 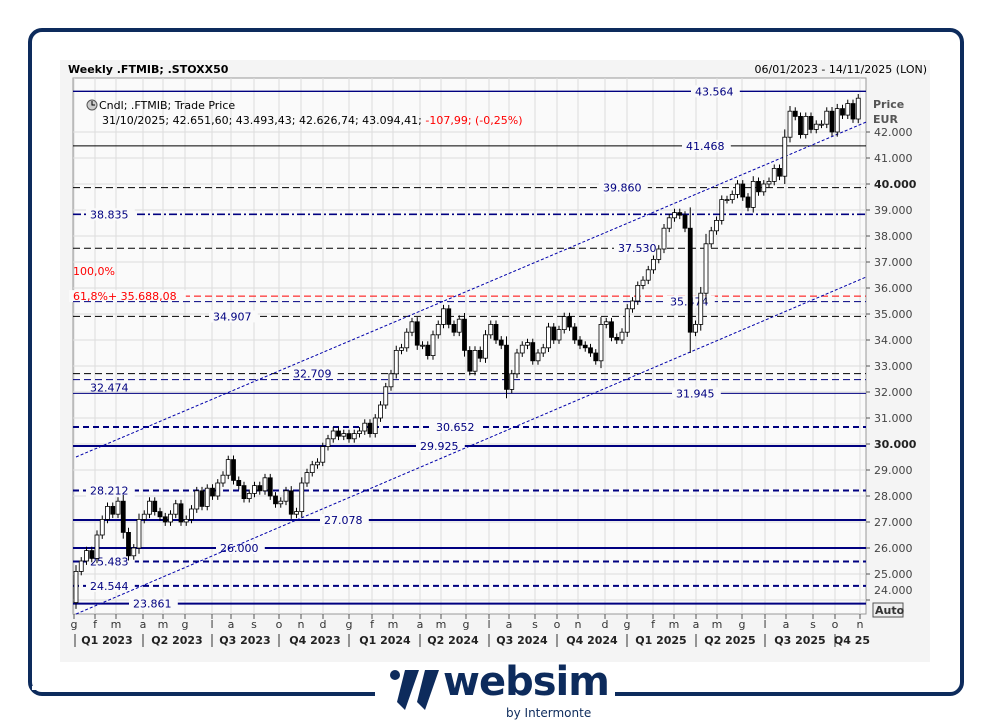 I want to click on y-tick-label: 24.000, so click(x=893, y=590).